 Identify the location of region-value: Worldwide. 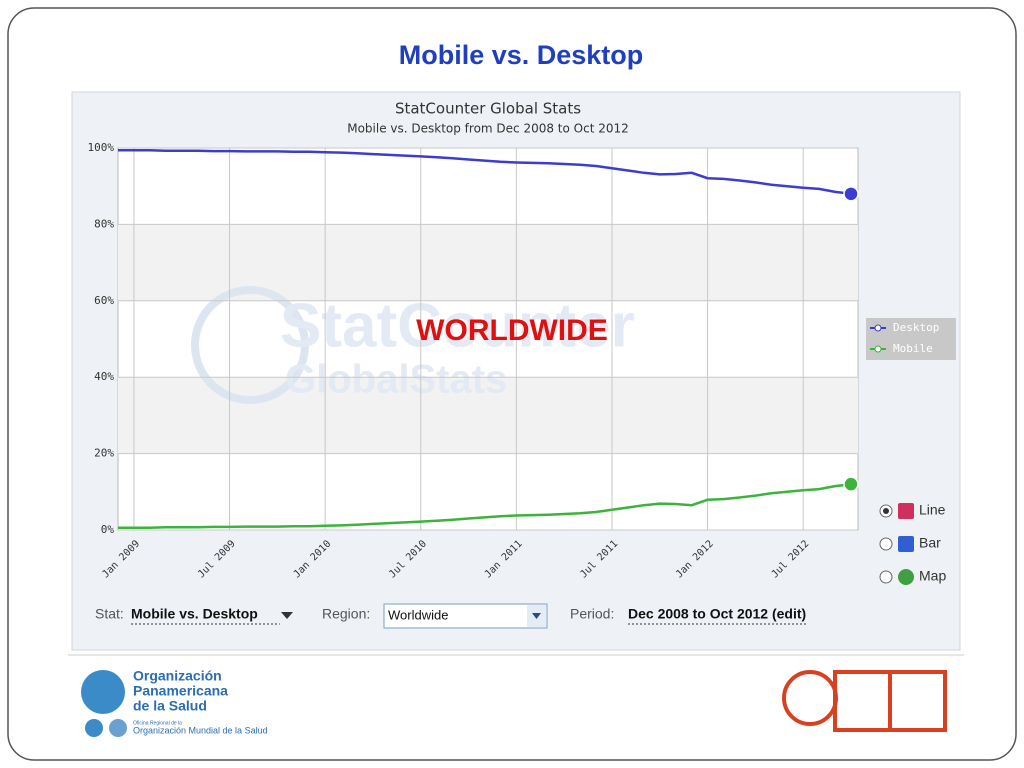
(418, 614).